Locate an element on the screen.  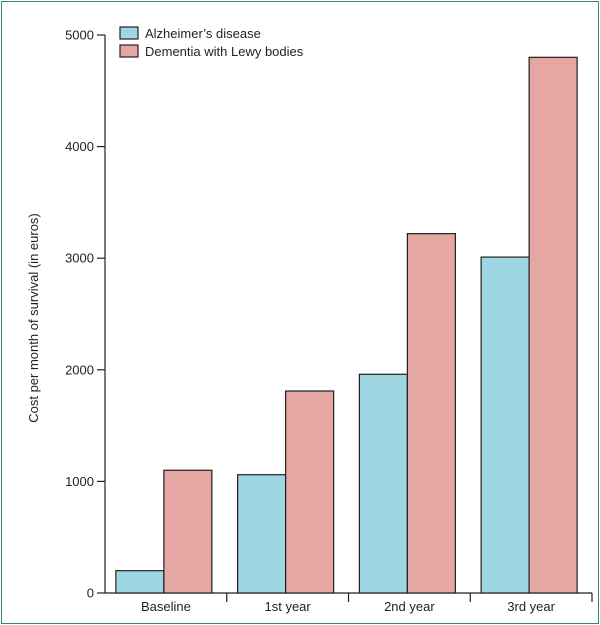
x-tick-label: 1st year is located at coordinates (288, 606).